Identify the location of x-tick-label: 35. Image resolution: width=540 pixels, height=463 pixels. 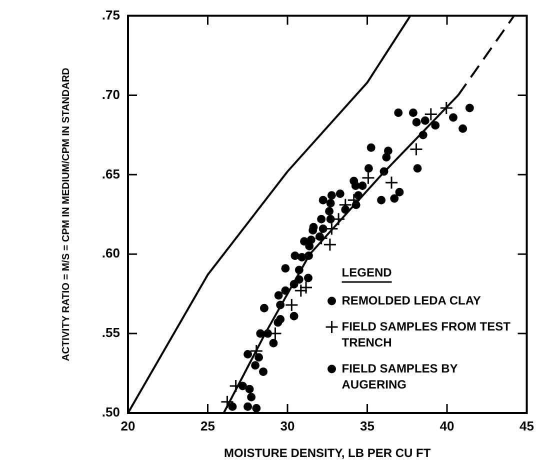
(367, 426).